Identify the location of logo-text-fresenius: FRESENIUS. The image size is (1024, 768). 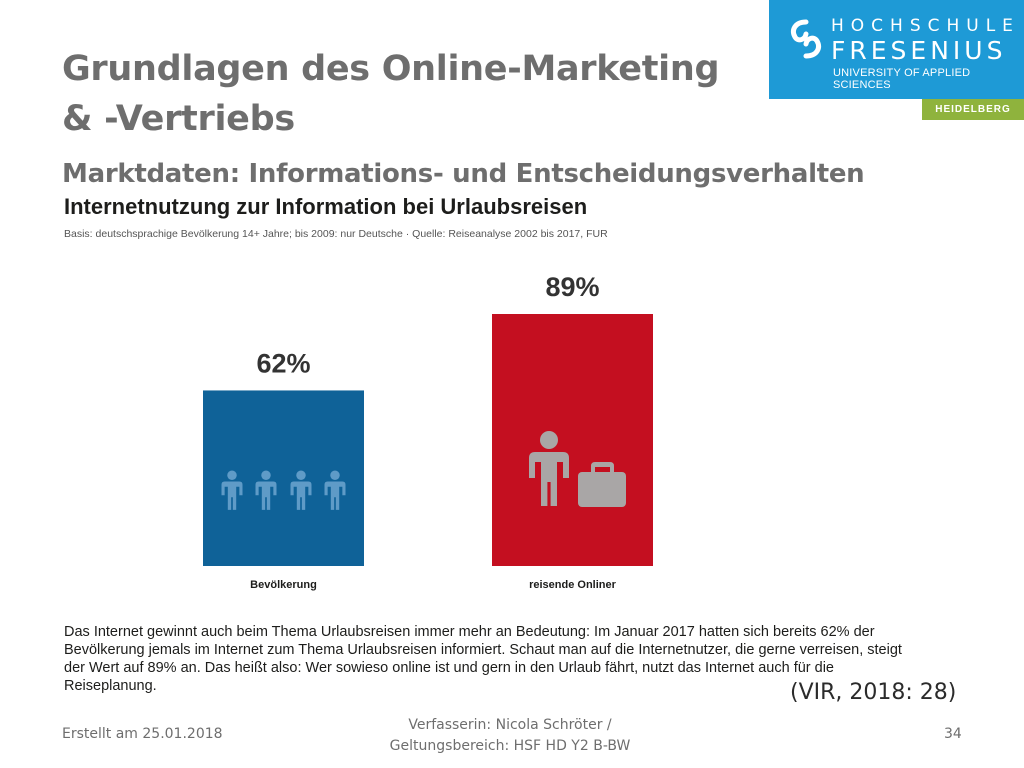
(919, 50).